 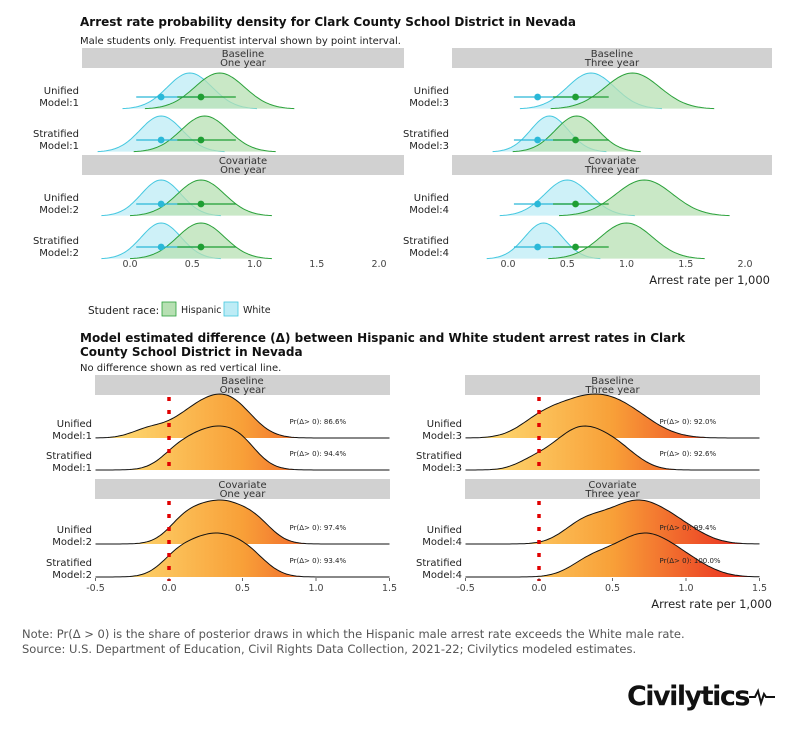 What do you see at coordinates (626, 241) in the screenshot?
I see `top-panel-4-row-2-hispanic-density` at bounding box center [626, 241].